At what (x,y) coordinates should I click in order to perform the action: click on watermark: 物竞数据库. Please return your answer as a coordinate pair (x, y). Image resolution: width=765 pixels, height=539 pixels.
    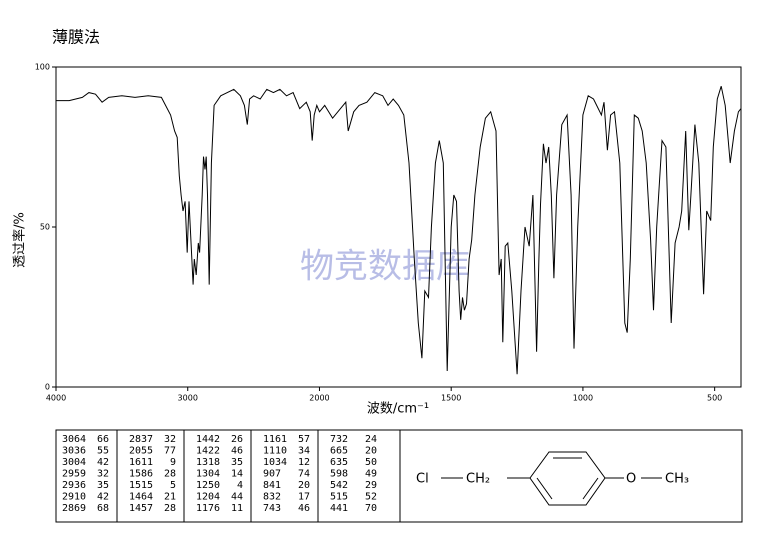
    Looking at the image, I should click on (385, 267).